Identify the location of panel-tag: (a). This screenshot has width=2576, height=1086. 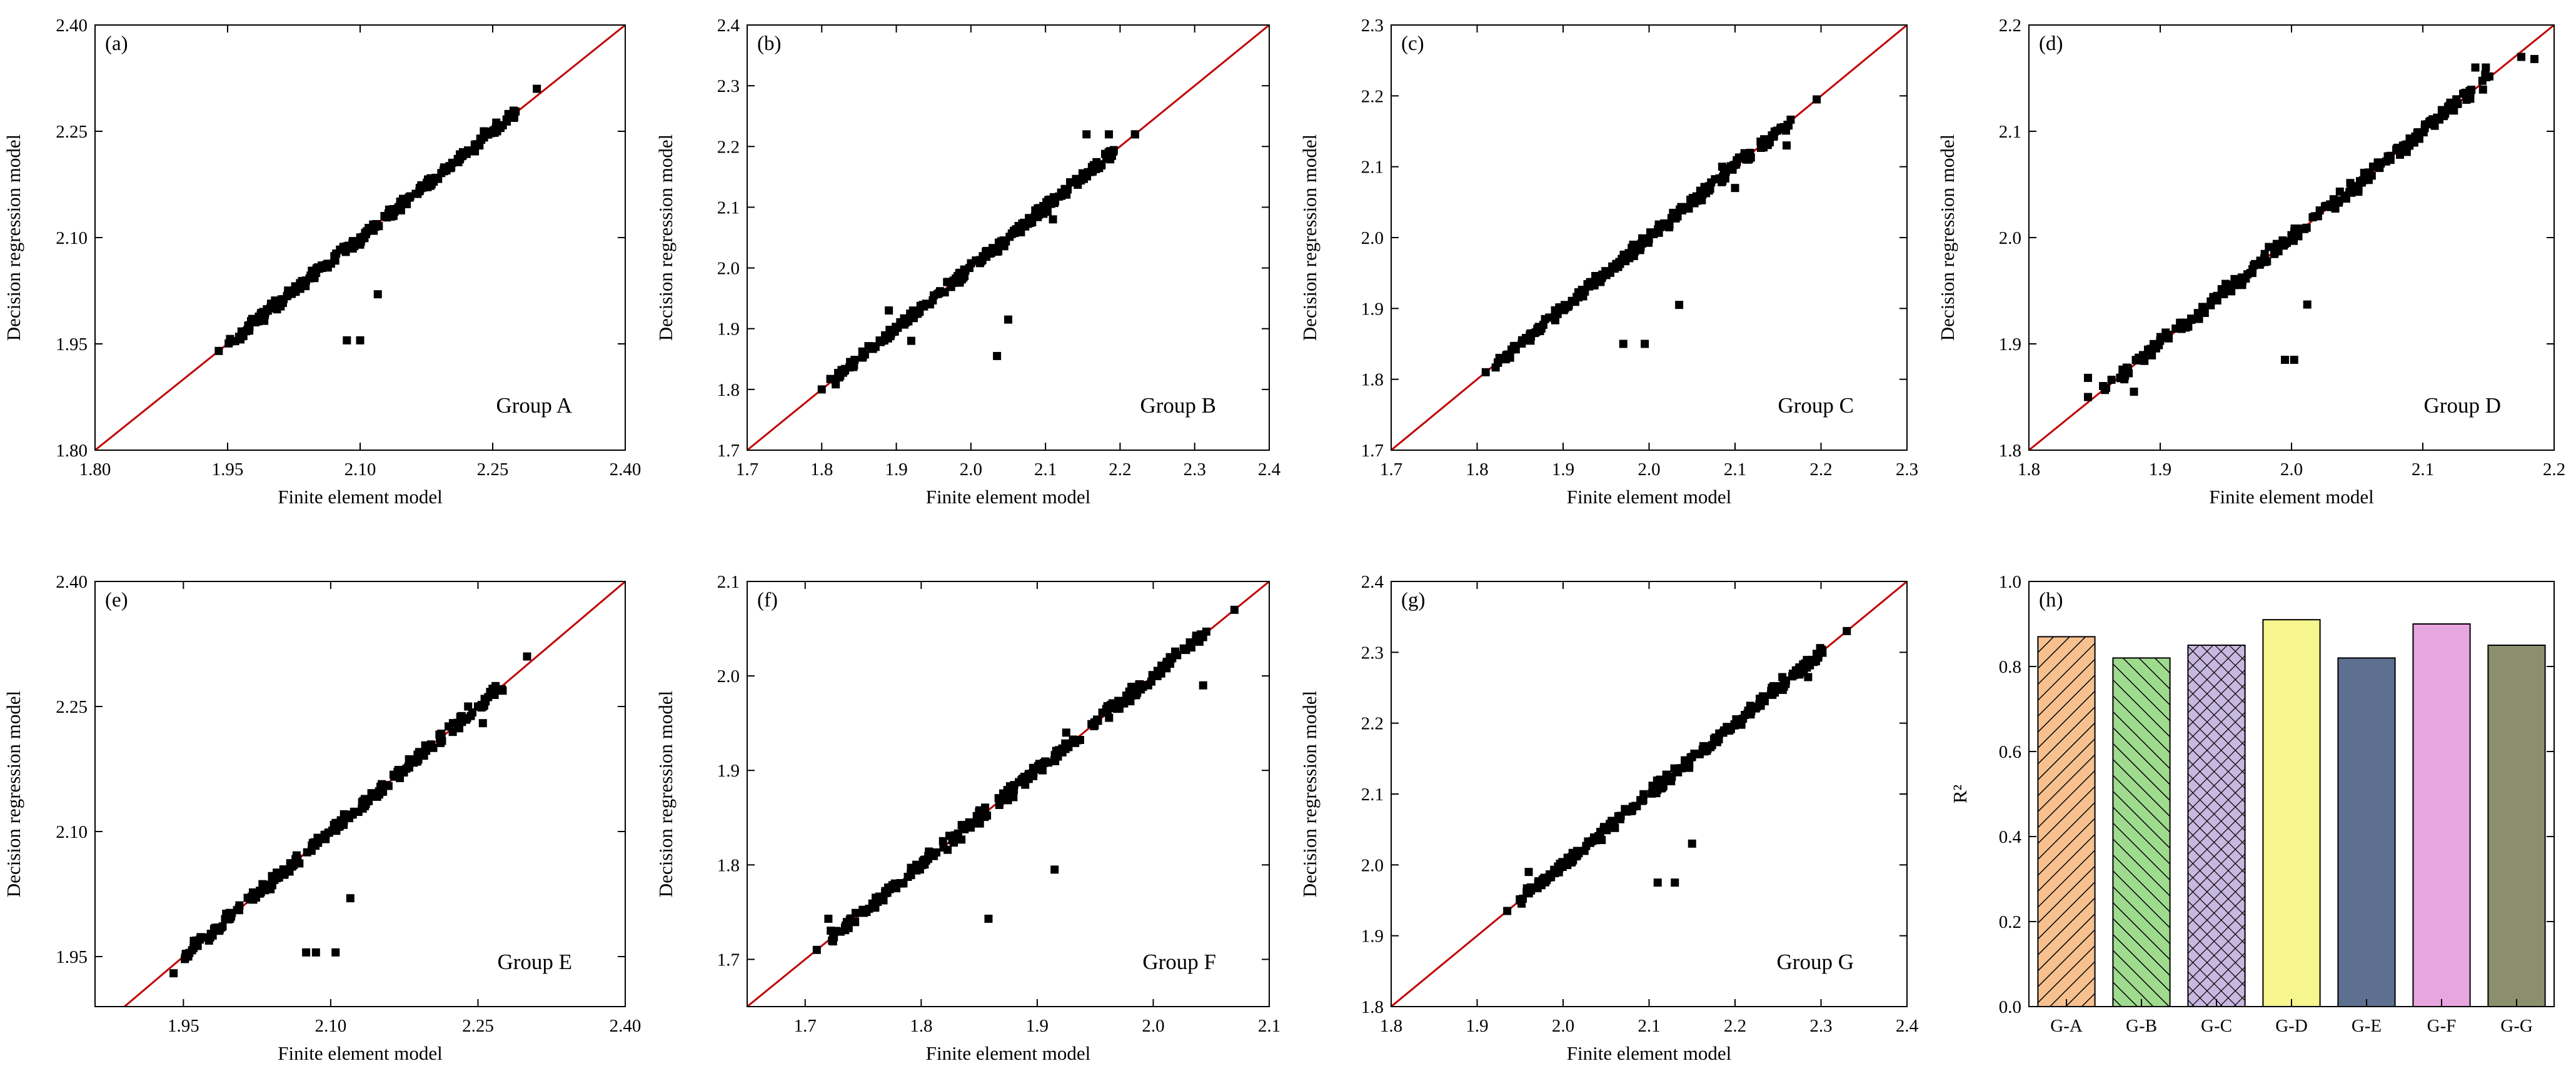
(116, 44).